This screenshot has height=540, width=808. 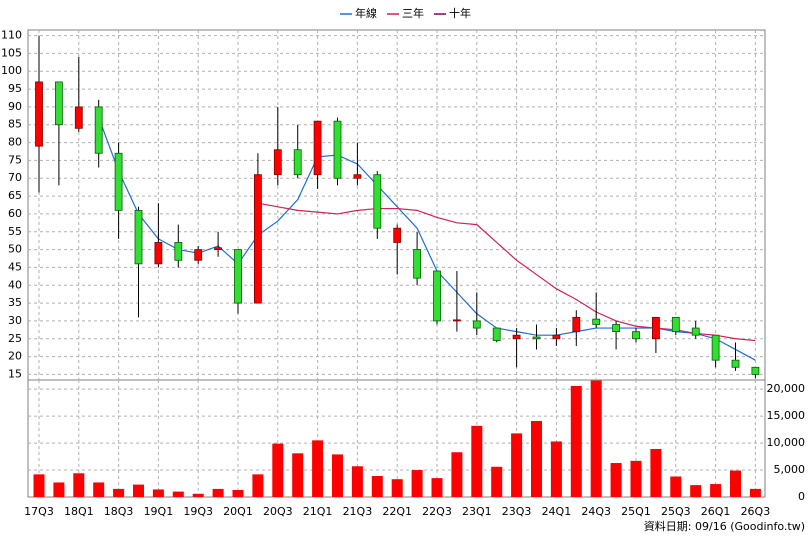 I want to click on y-tick-label: 85, so click(x=15, y=124).